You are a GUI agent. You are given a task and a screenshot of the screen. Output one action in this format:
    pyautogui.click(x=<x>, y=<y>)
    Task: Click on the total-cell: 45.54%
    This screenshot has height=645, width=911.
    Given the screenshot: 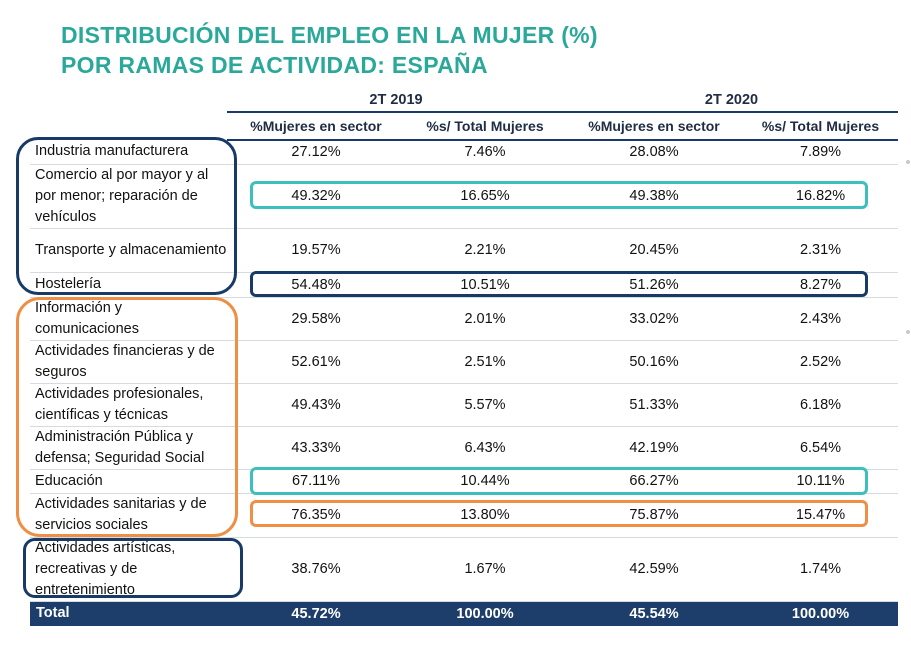 What is the action you would take?
    pyautogui.click(x=654, y=613)
    